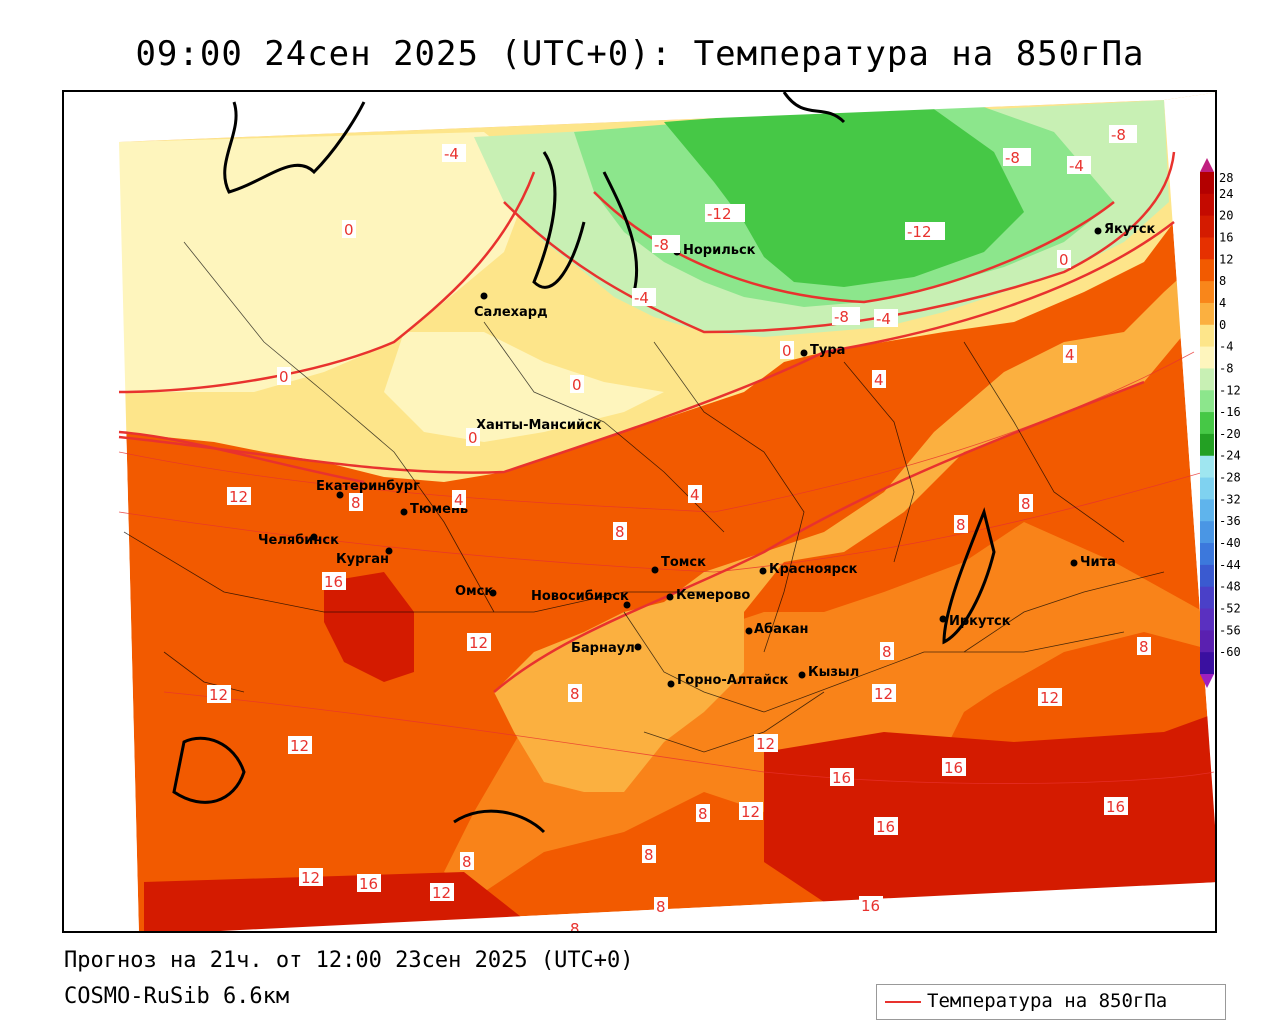 This screenshot has height=1024, width=1280. I want to click on svg-text: Кызыл, so click(833, 672).